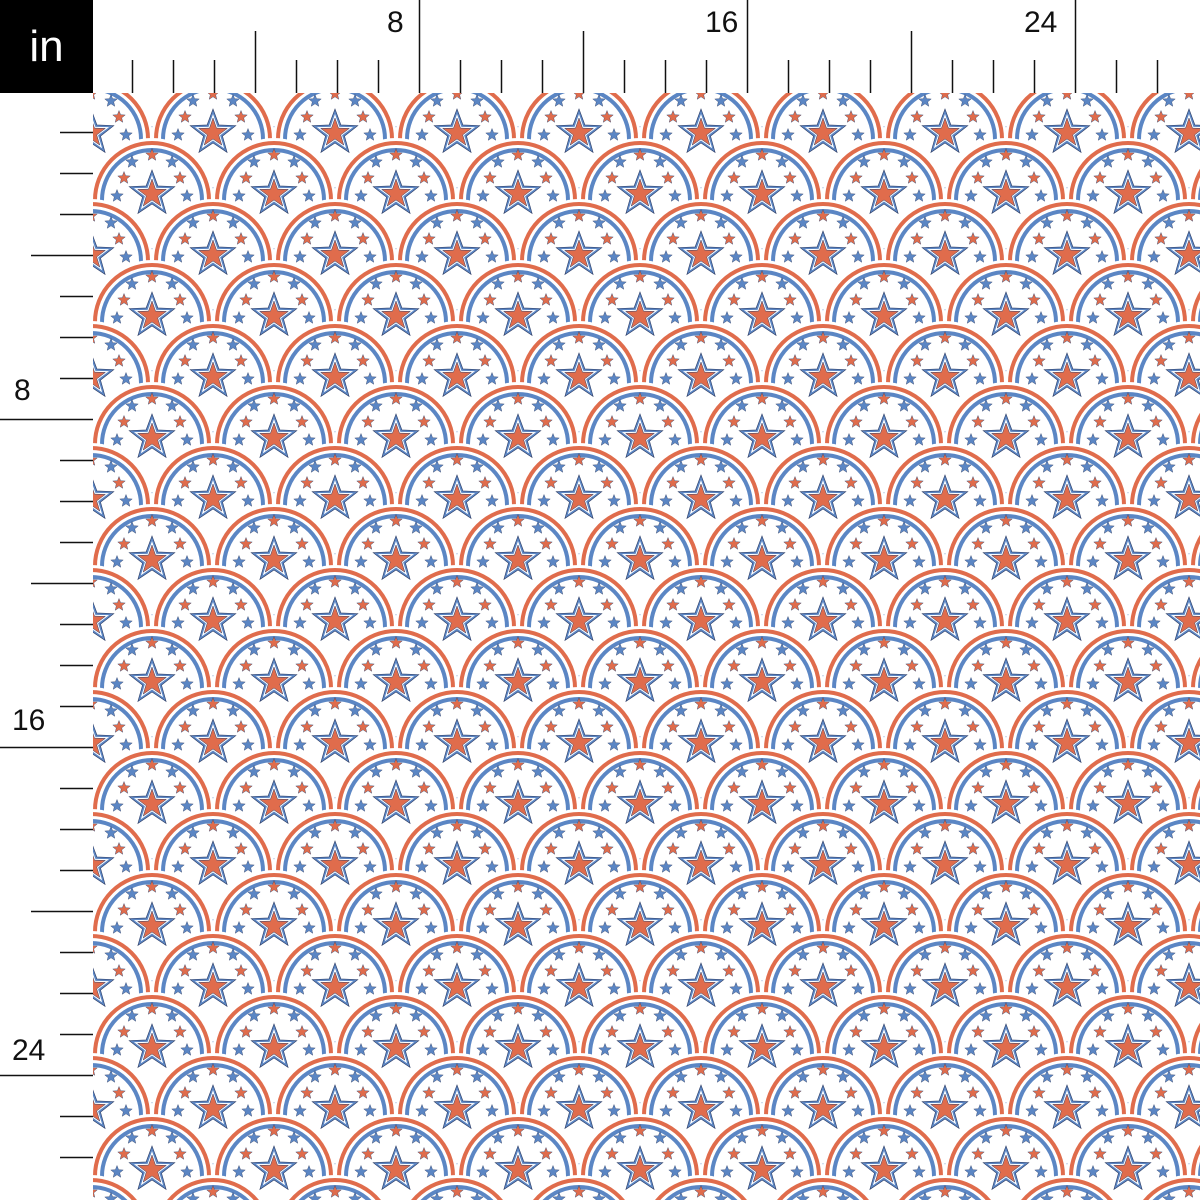 The image size is (1200, 1200). Describe the element at coordinates (29, 720) in the screenshot. I see `left-label-16: 16` at that location.